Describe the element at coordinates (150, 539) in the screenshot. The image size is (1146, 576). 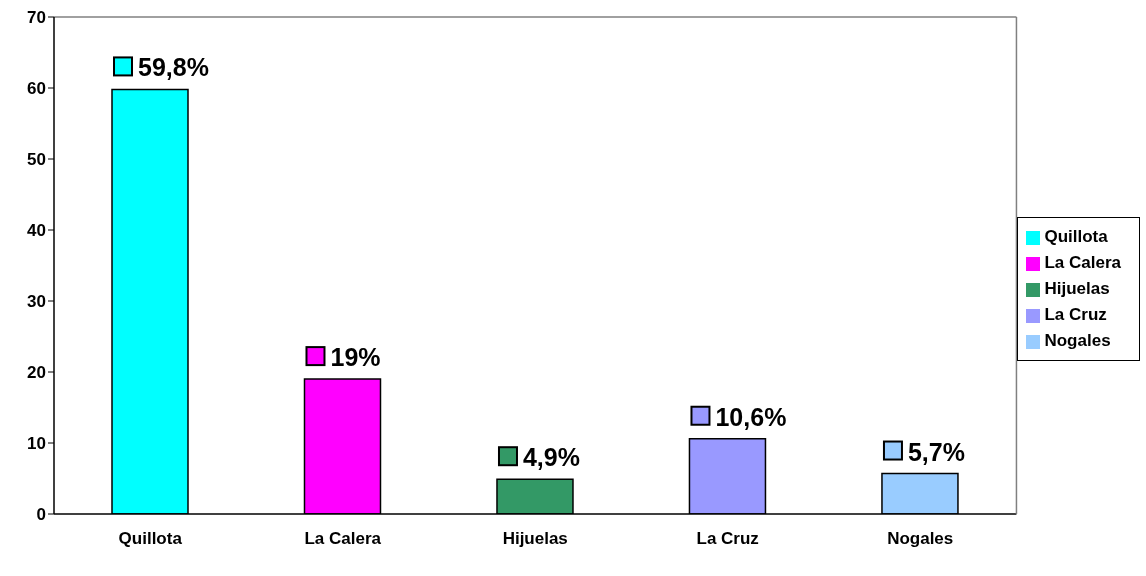
I see `x-tick-label: Quillota` at that location.